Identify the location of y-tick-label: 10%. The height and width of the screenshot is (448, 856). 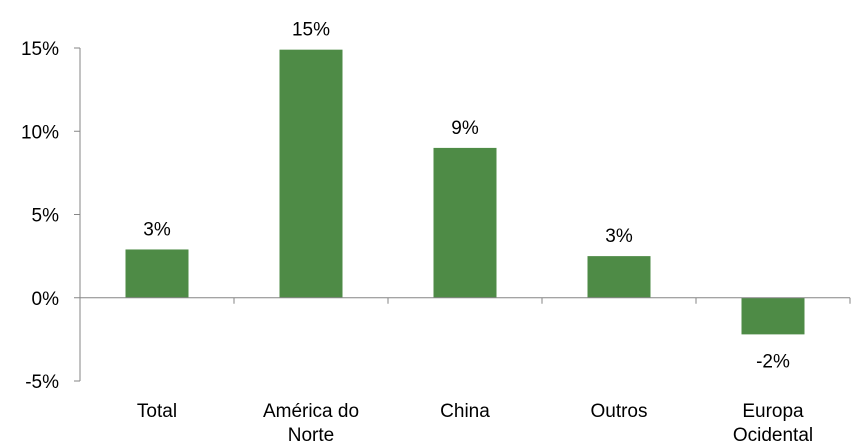
(40, 132).